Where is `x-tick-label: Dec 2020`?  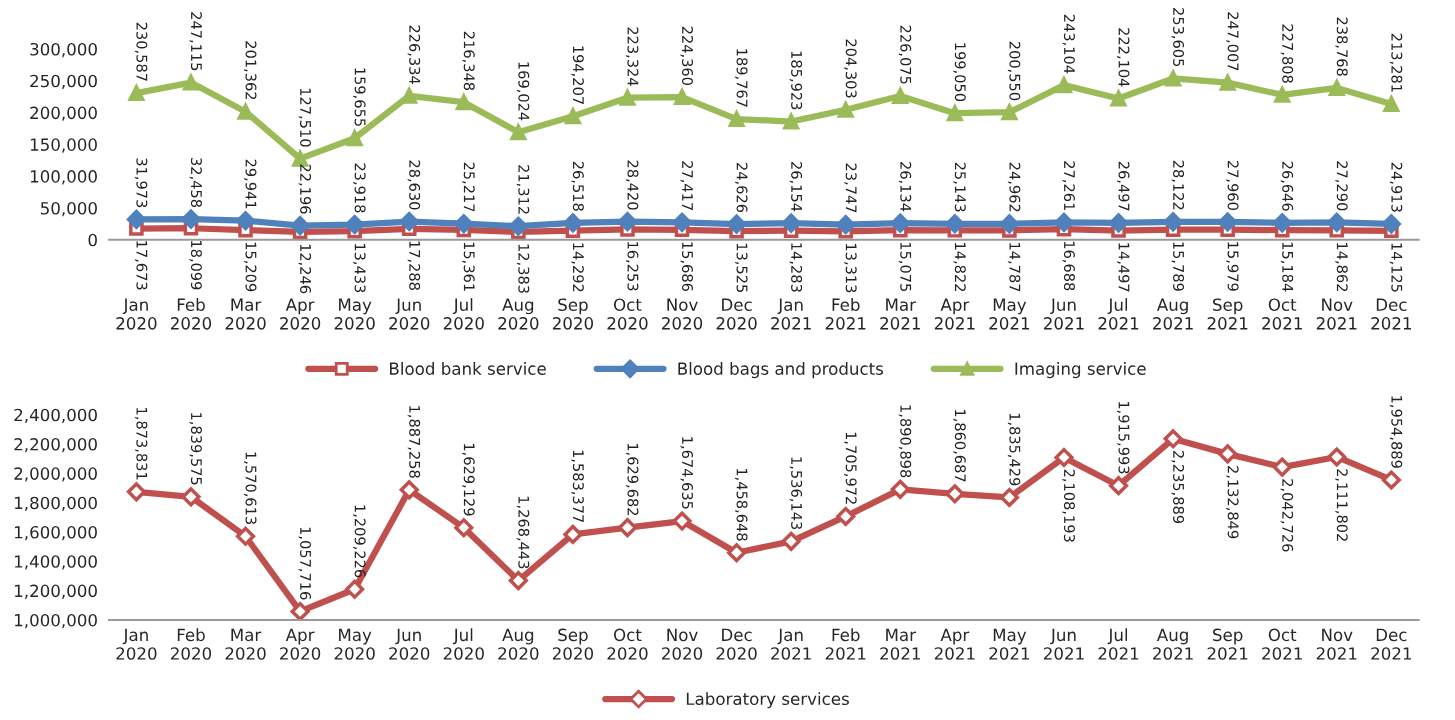
x-tick-label: Dec 2020 is located at coordinates (736, 644).